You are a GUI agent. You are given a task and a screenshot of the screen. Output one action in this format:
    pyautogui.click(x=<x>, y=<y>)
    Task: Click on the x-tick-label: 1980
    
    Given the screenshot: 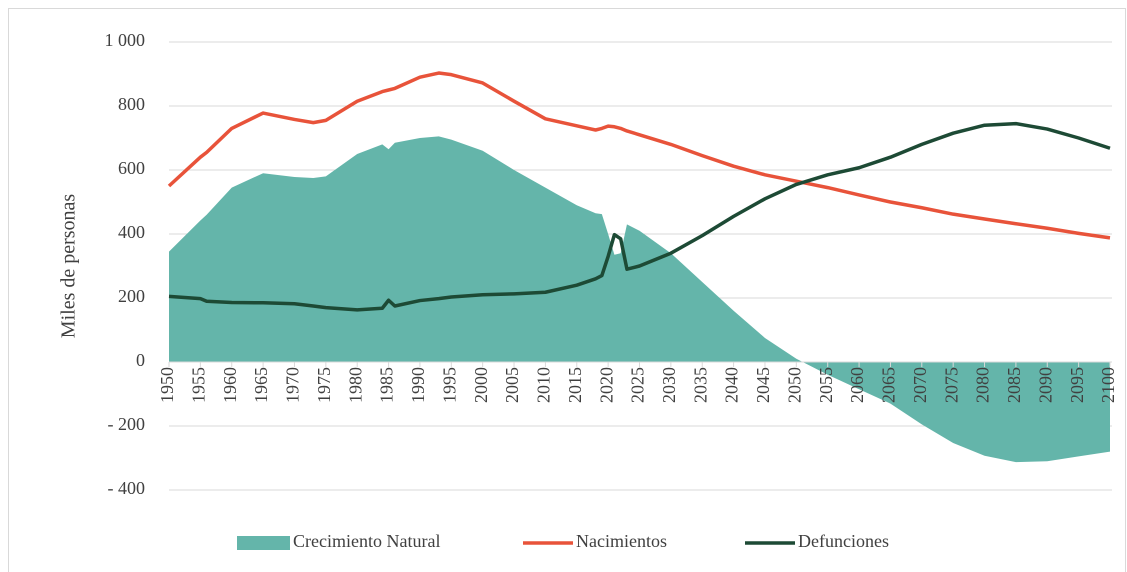 What is the action you would take?
    pyautogui.click(x=355, y=385)
    